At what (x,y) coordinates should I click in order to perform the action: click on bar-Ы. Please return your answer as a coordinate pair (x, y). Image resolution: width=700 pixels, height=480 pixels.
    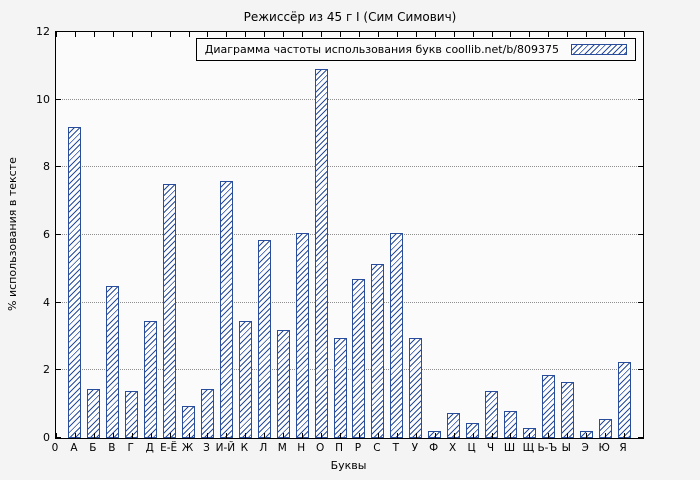
    Looking at the image, I should click on (567, 410).